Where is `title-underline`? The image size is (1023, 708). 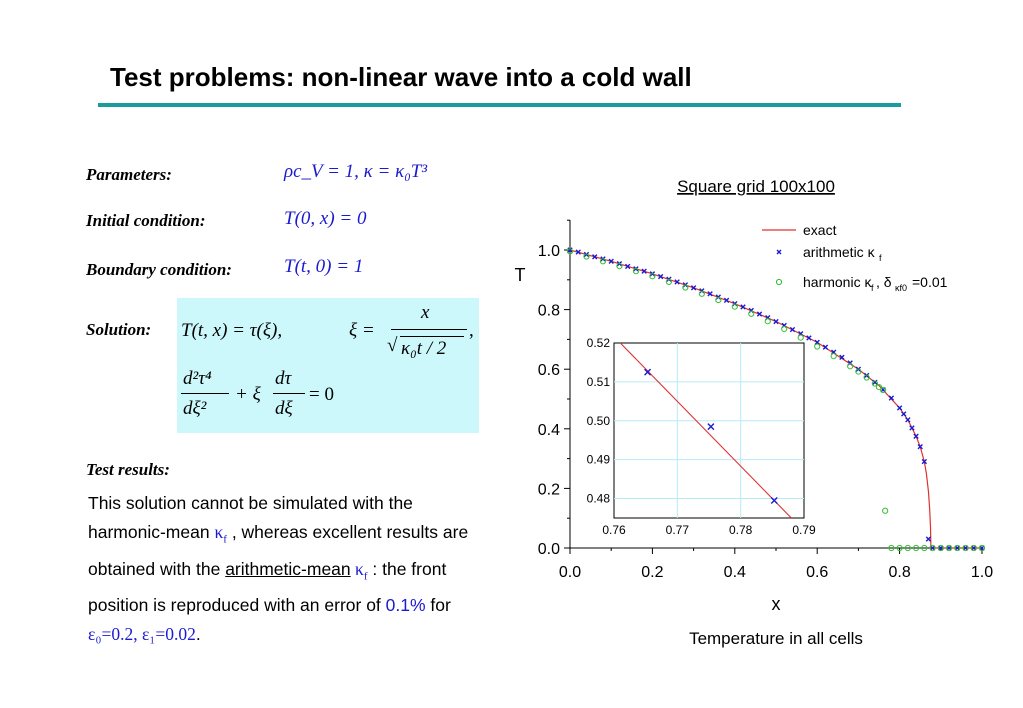 title-underline is located at coordinates (499, 105).